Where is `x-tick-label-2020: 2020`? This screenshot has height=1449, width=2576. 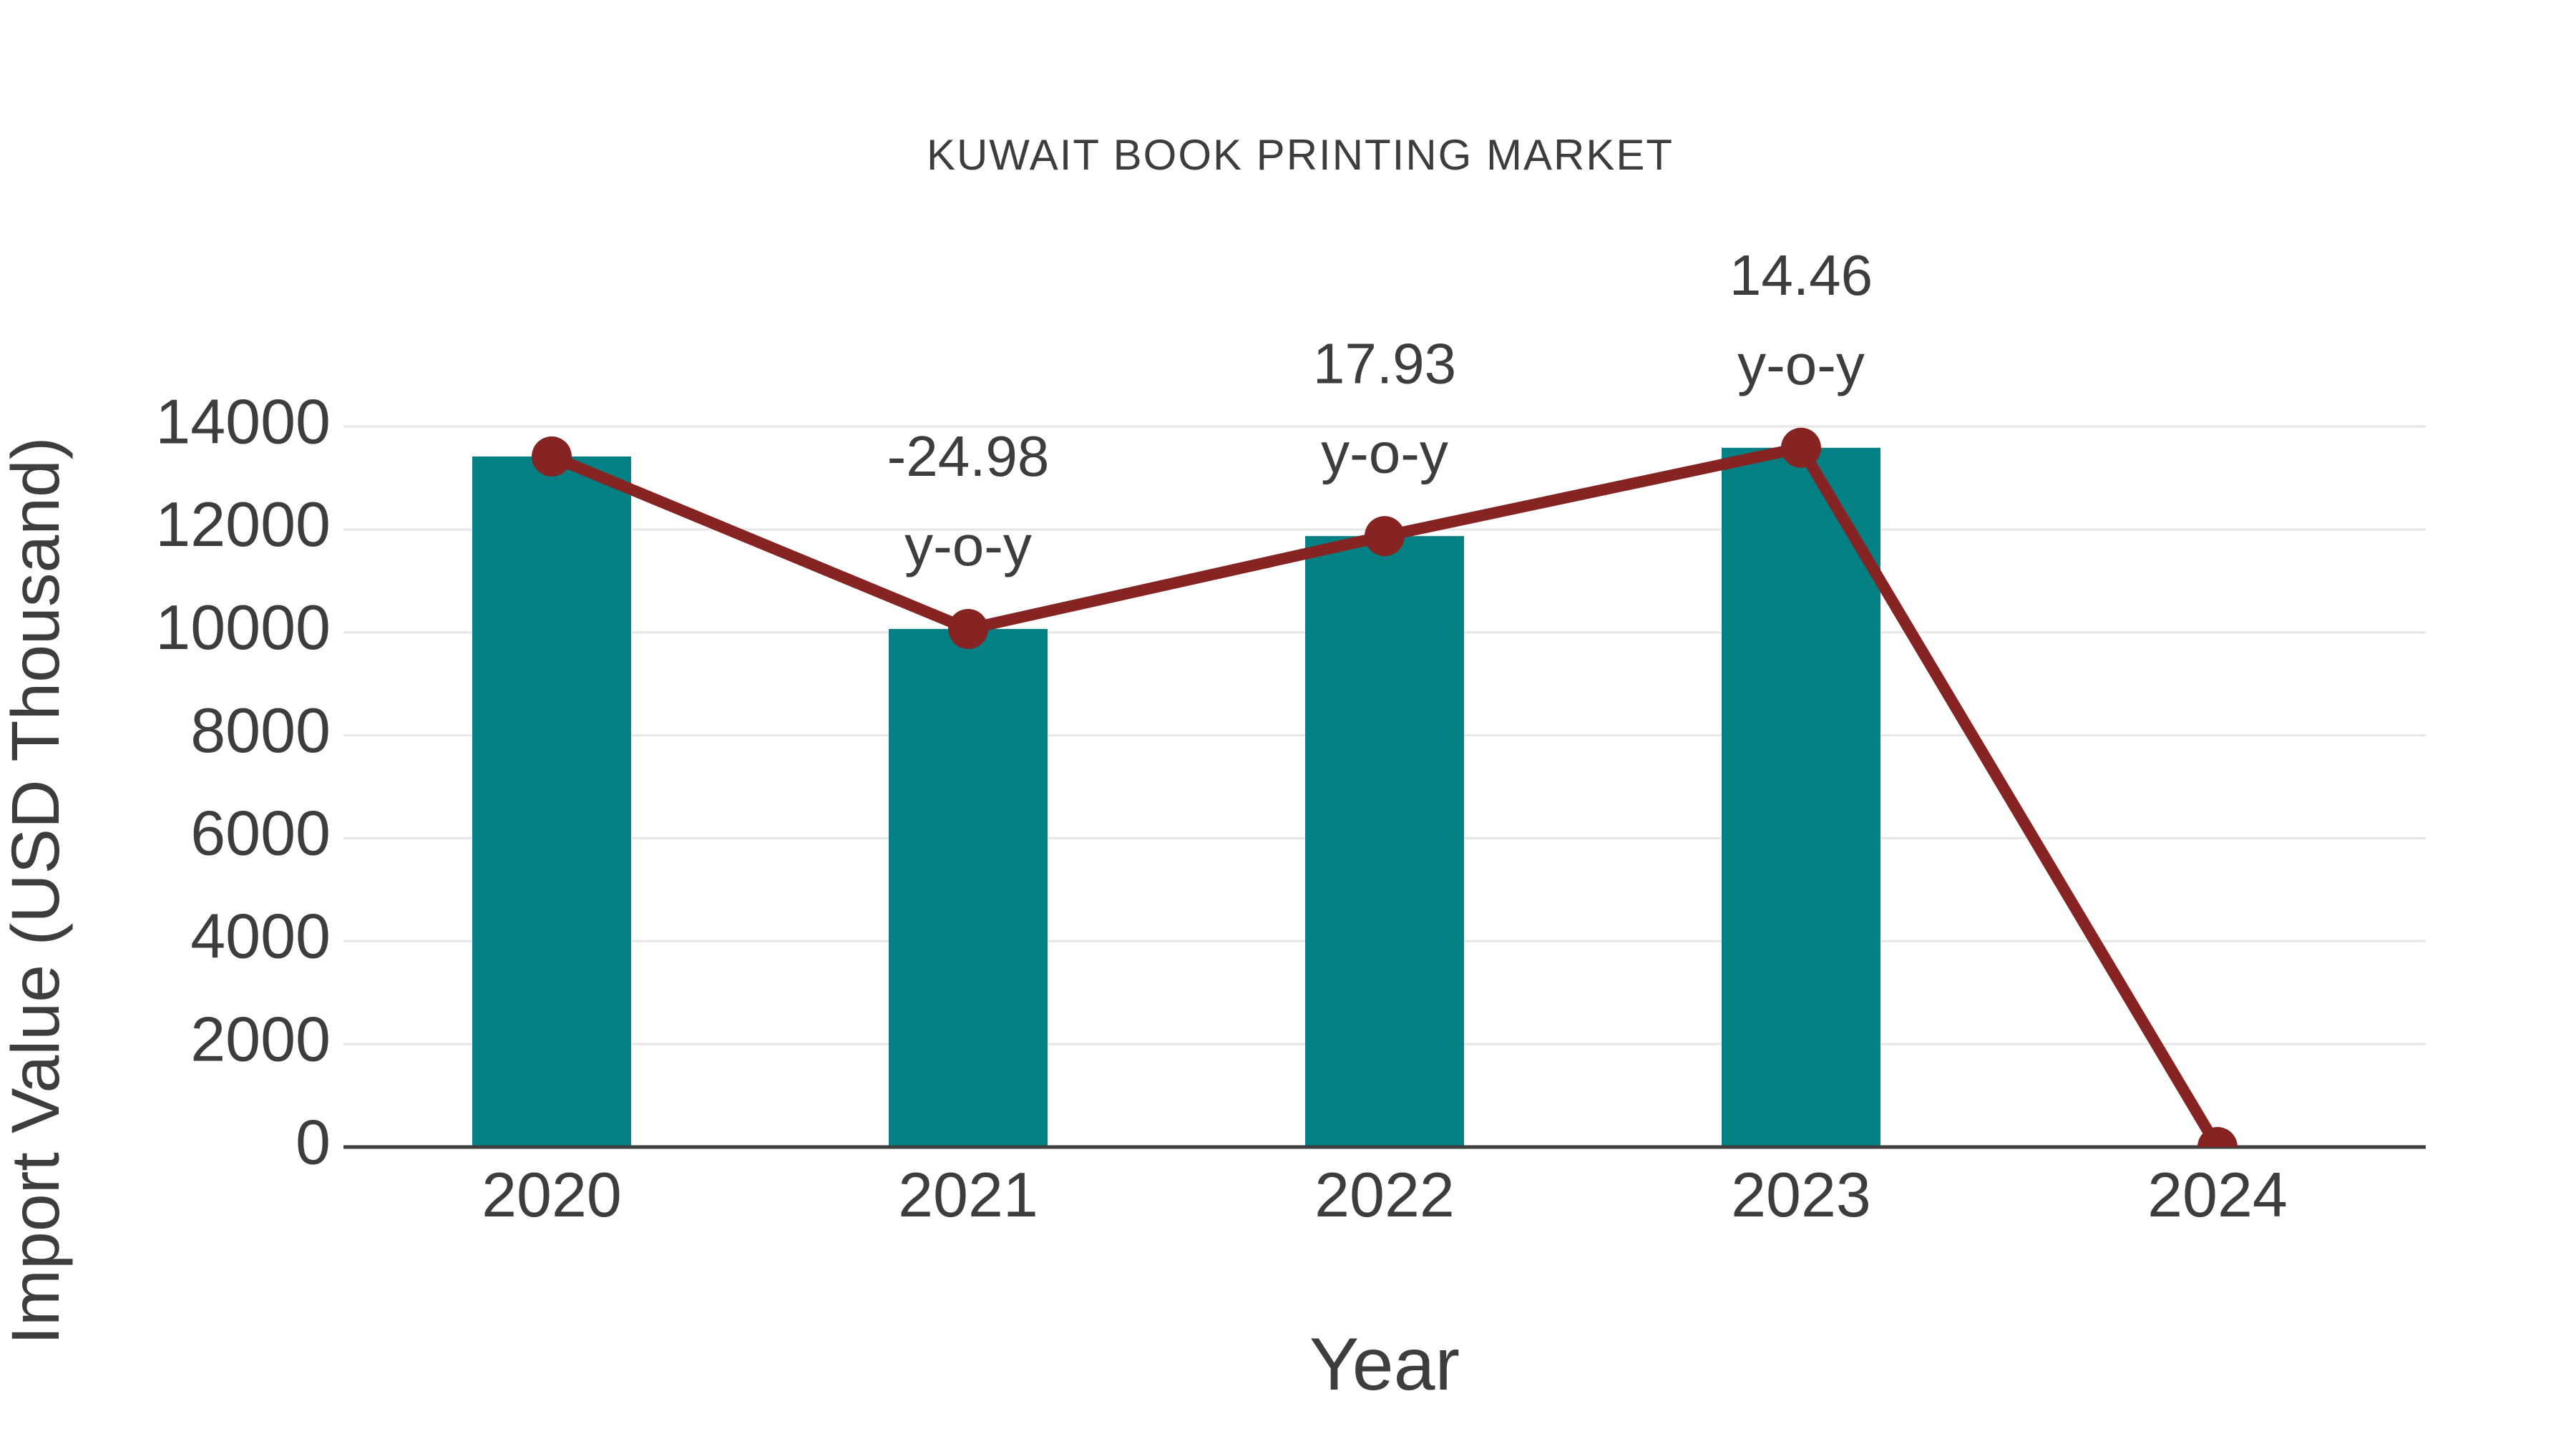 x-tick-label-2020: 2020 is located at coordinates (552, 1194).